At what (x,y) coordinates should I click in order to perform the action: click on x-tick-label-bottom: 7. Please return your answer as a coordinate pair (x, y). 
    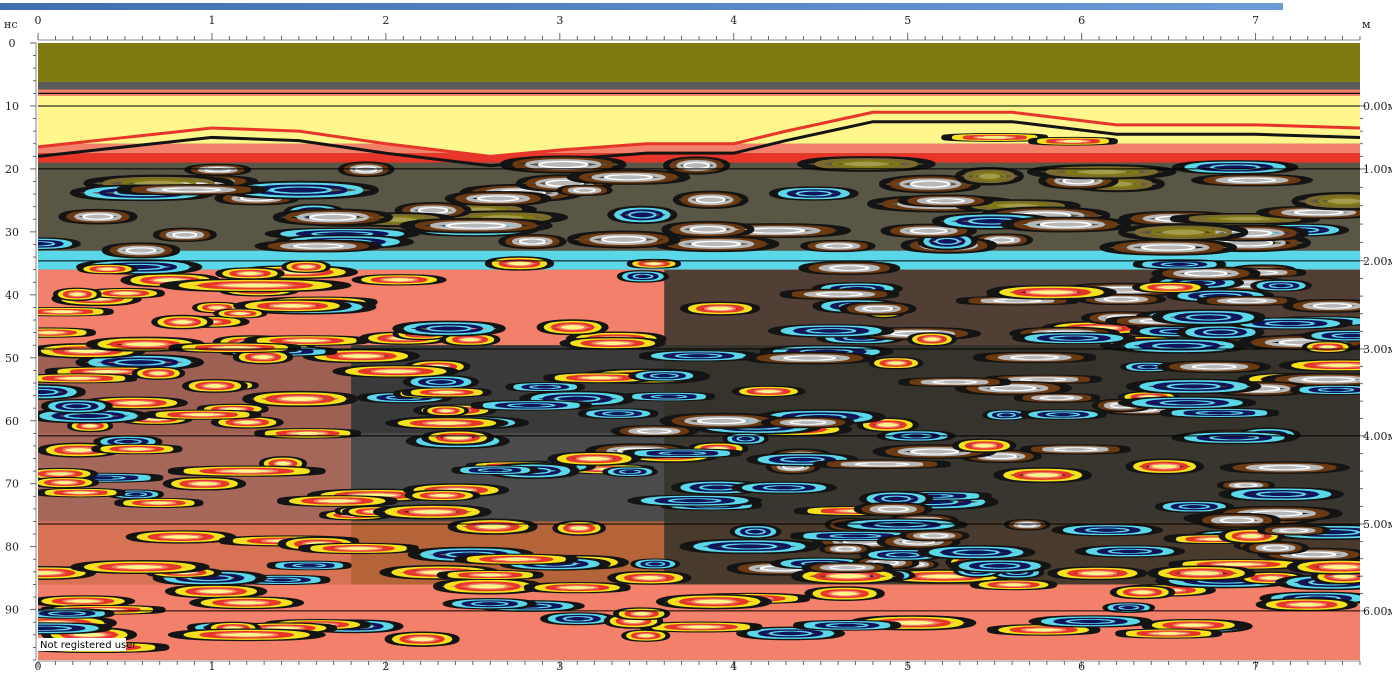
    Looking at the image, I should click on (1255, 666).